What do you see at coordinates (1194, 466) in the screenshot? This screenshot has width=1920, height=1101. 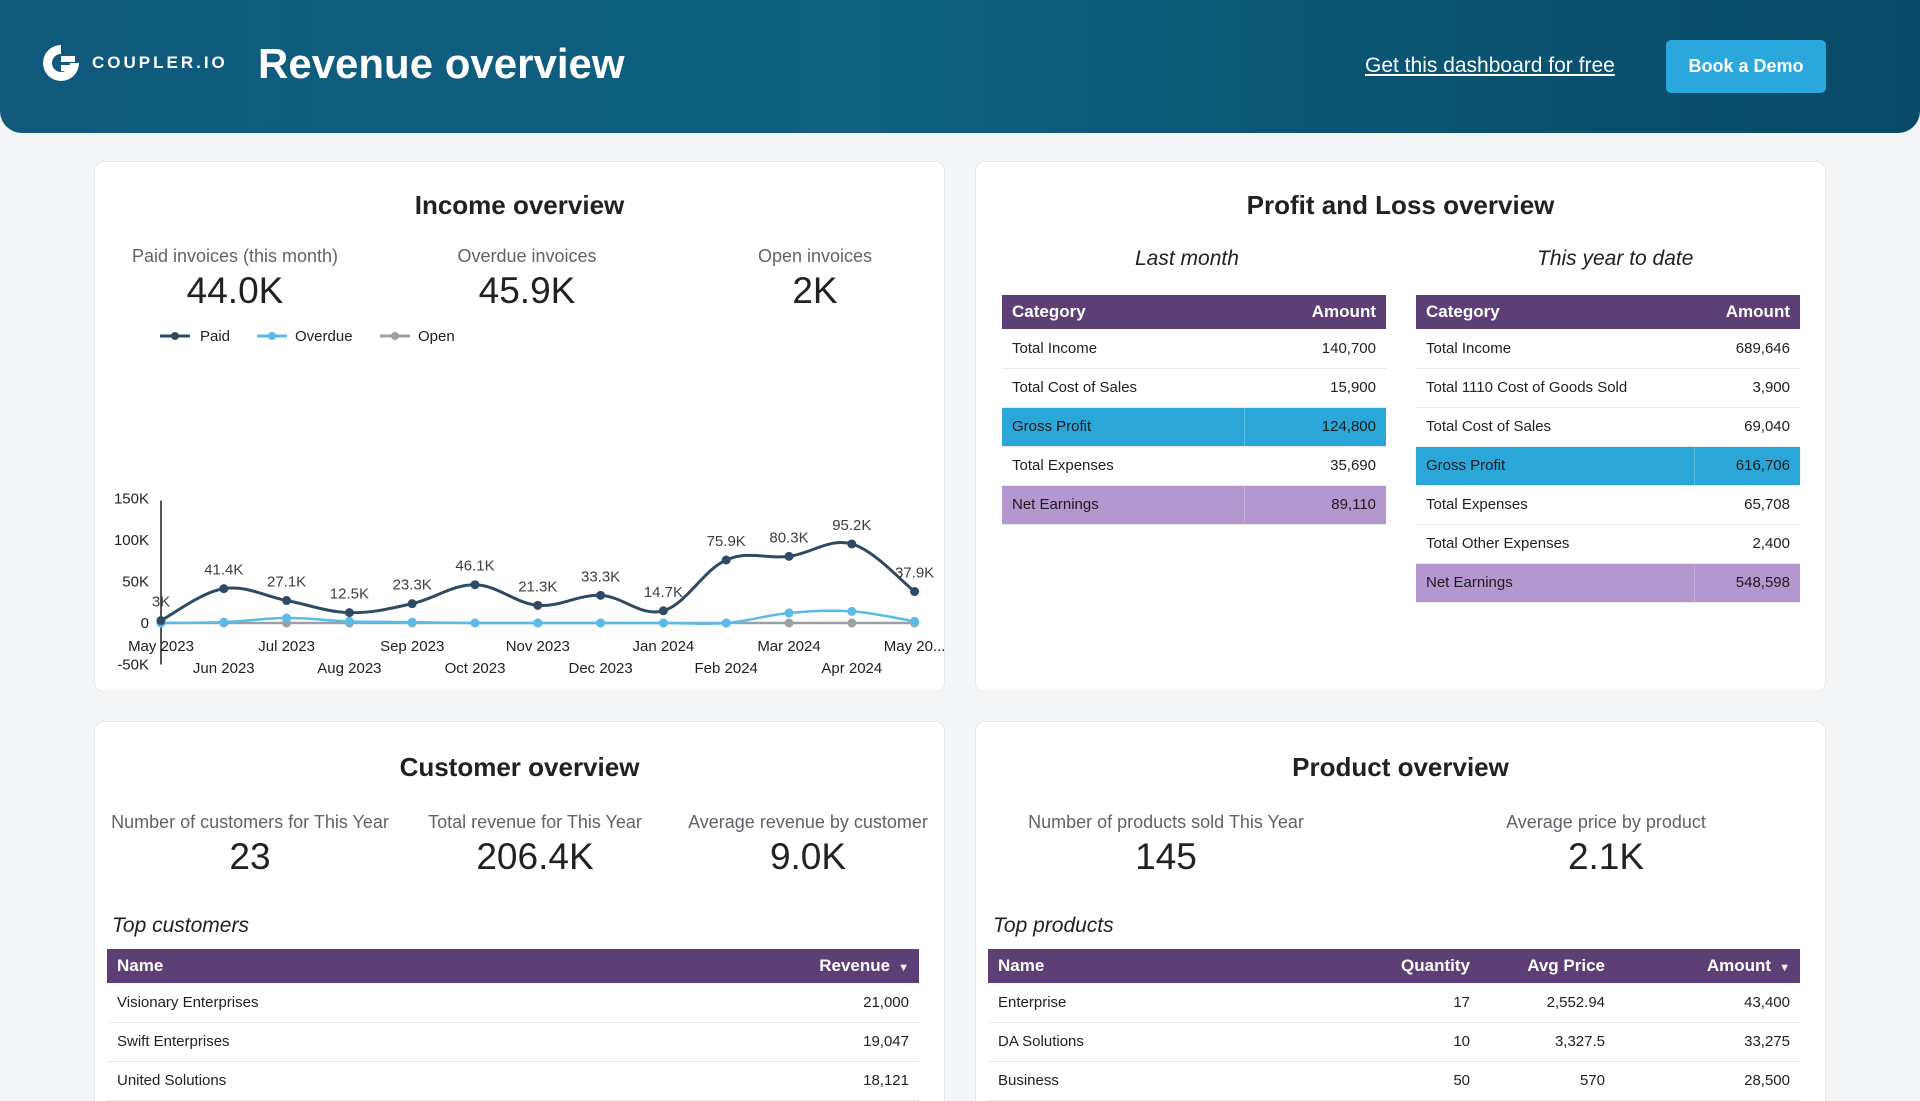 I see `table-row: Total Expenses 35,690` at bounding box center [1194, 466].